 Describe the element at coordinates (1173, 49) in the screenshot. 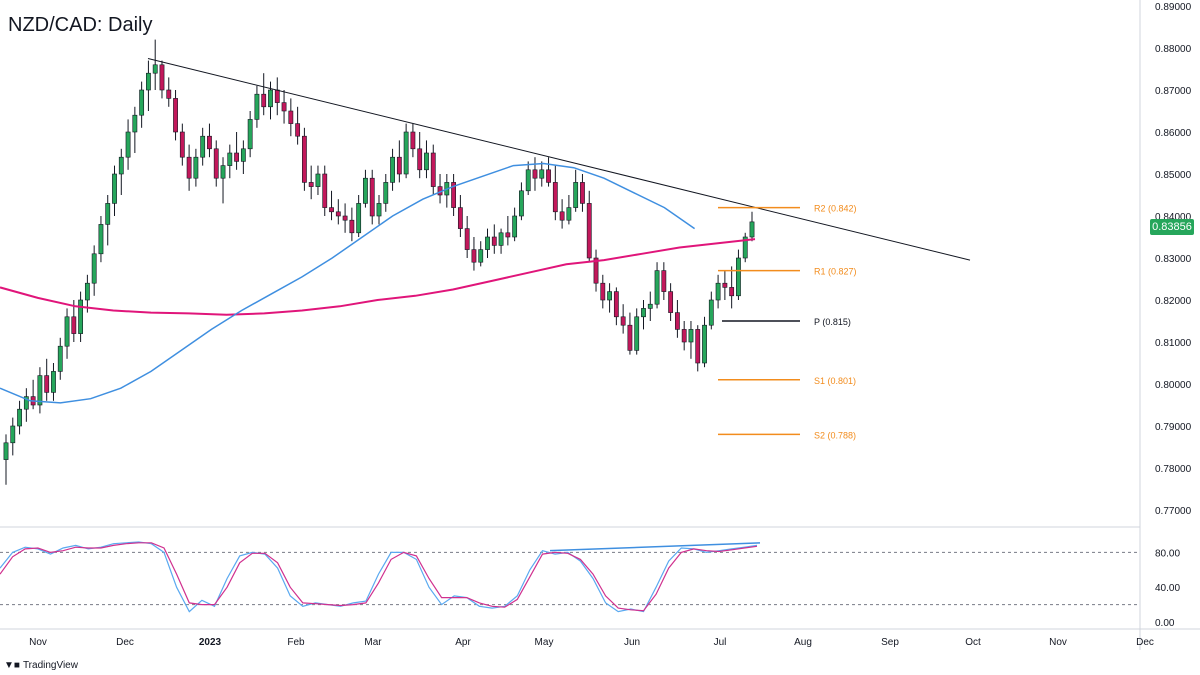

I see `y-tick-label: 0.88000` at that location.